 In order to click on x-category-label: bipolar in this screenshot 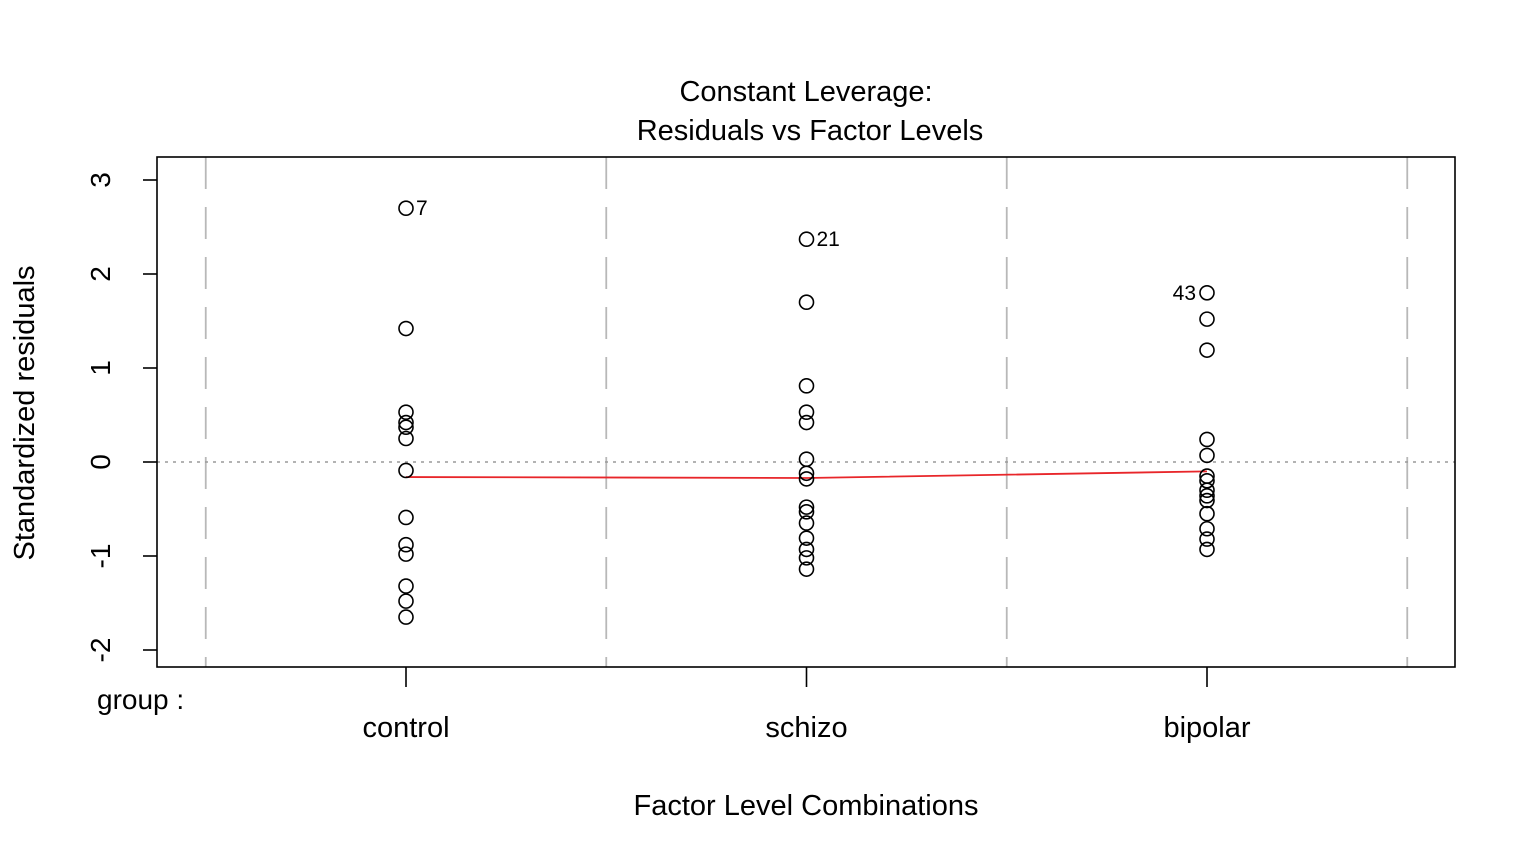, I will do `click(1206, 728)`.